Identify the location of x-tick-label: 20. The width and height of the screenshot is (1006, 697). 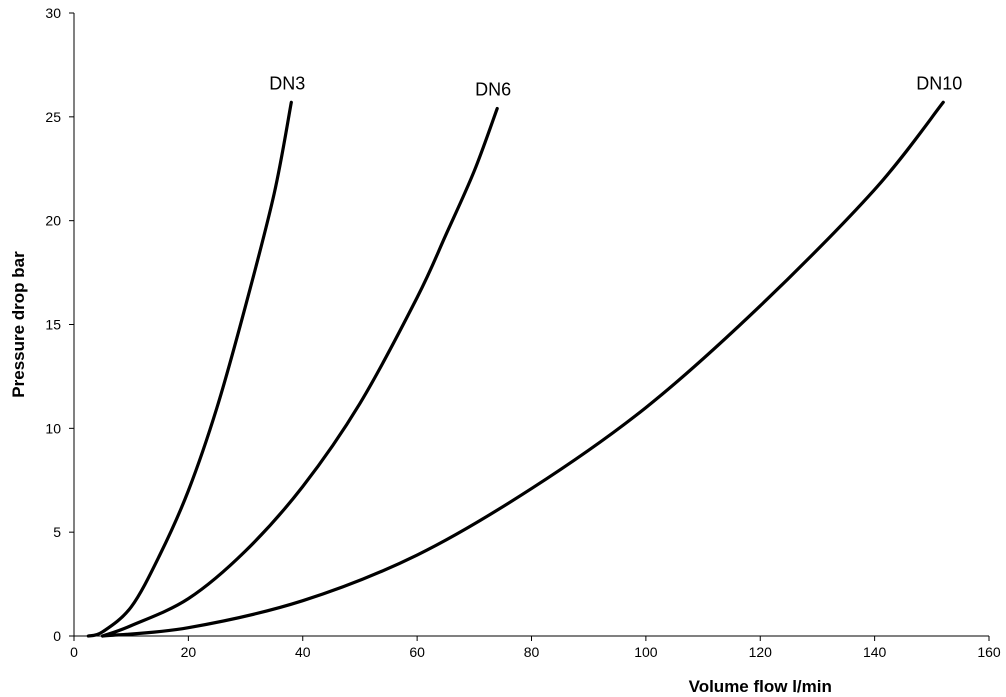
(189, 652).